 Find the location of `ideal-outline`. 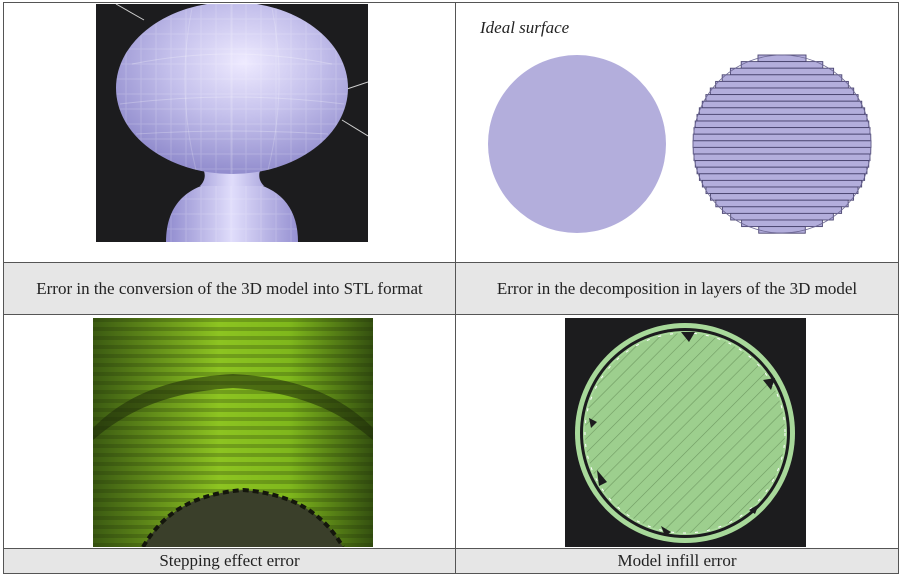

ideal-outline is located at coordinates (782, 144).